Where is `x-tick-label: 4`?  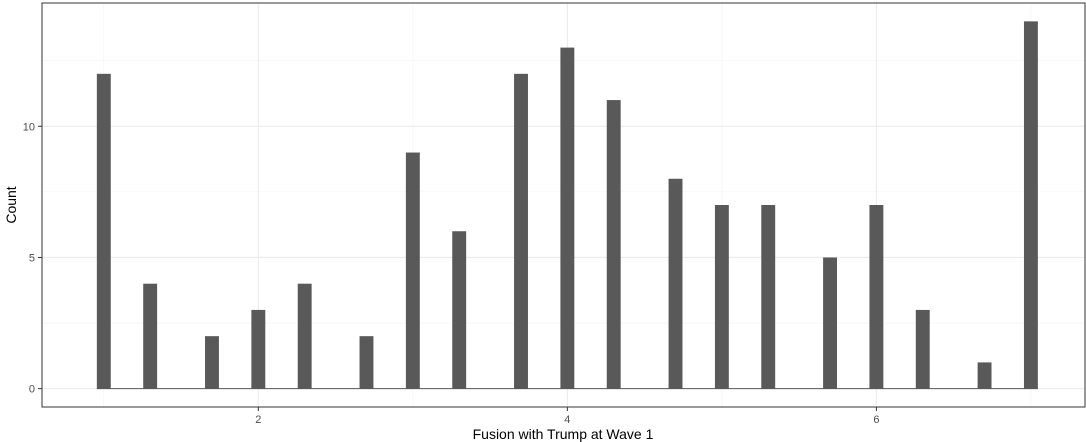 x-tick-label: 4 is located at coordinates (567, 420).